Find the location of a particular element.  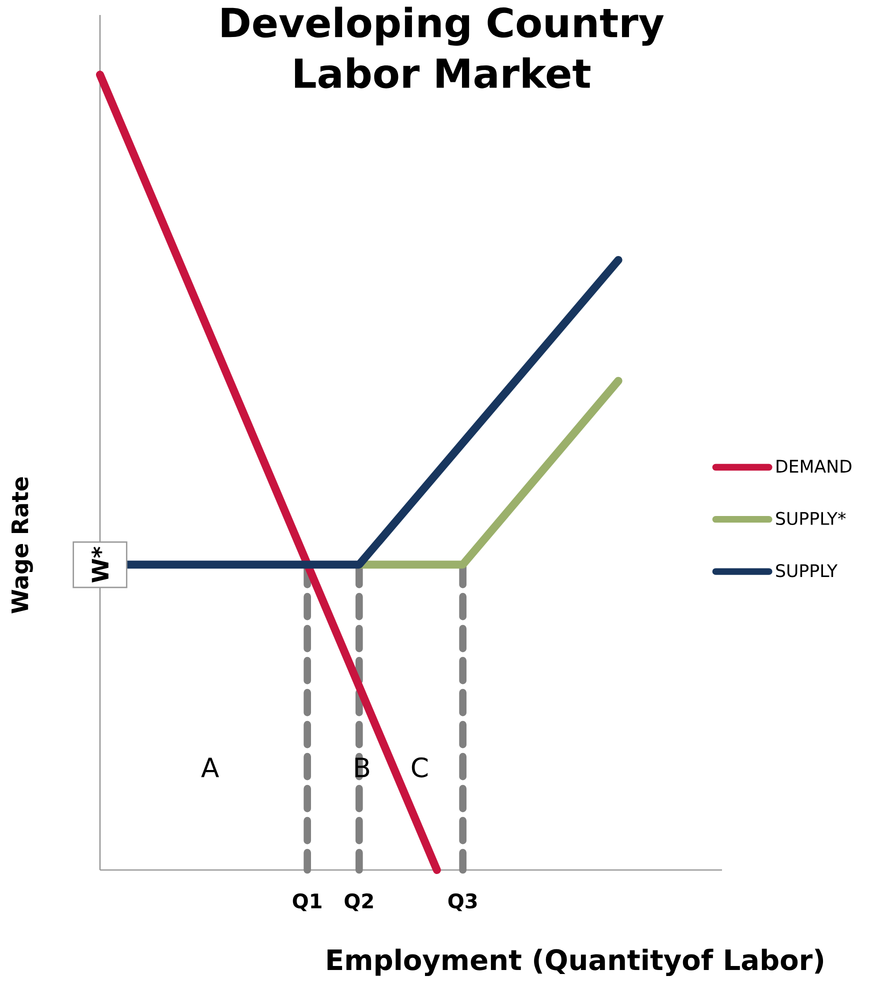

chart-title: Developing Country Labor Market is located at coordinates (443, 47).